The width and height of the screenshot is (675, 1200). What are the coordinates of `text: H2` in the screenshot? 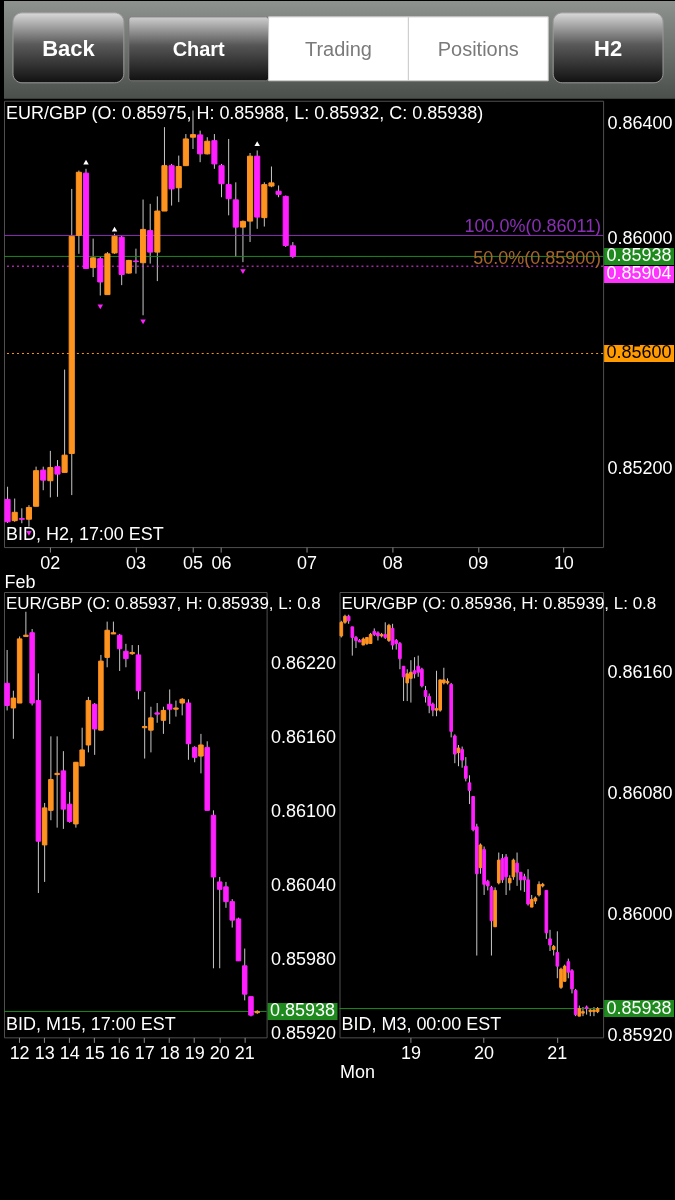 It's located at (608, 48).